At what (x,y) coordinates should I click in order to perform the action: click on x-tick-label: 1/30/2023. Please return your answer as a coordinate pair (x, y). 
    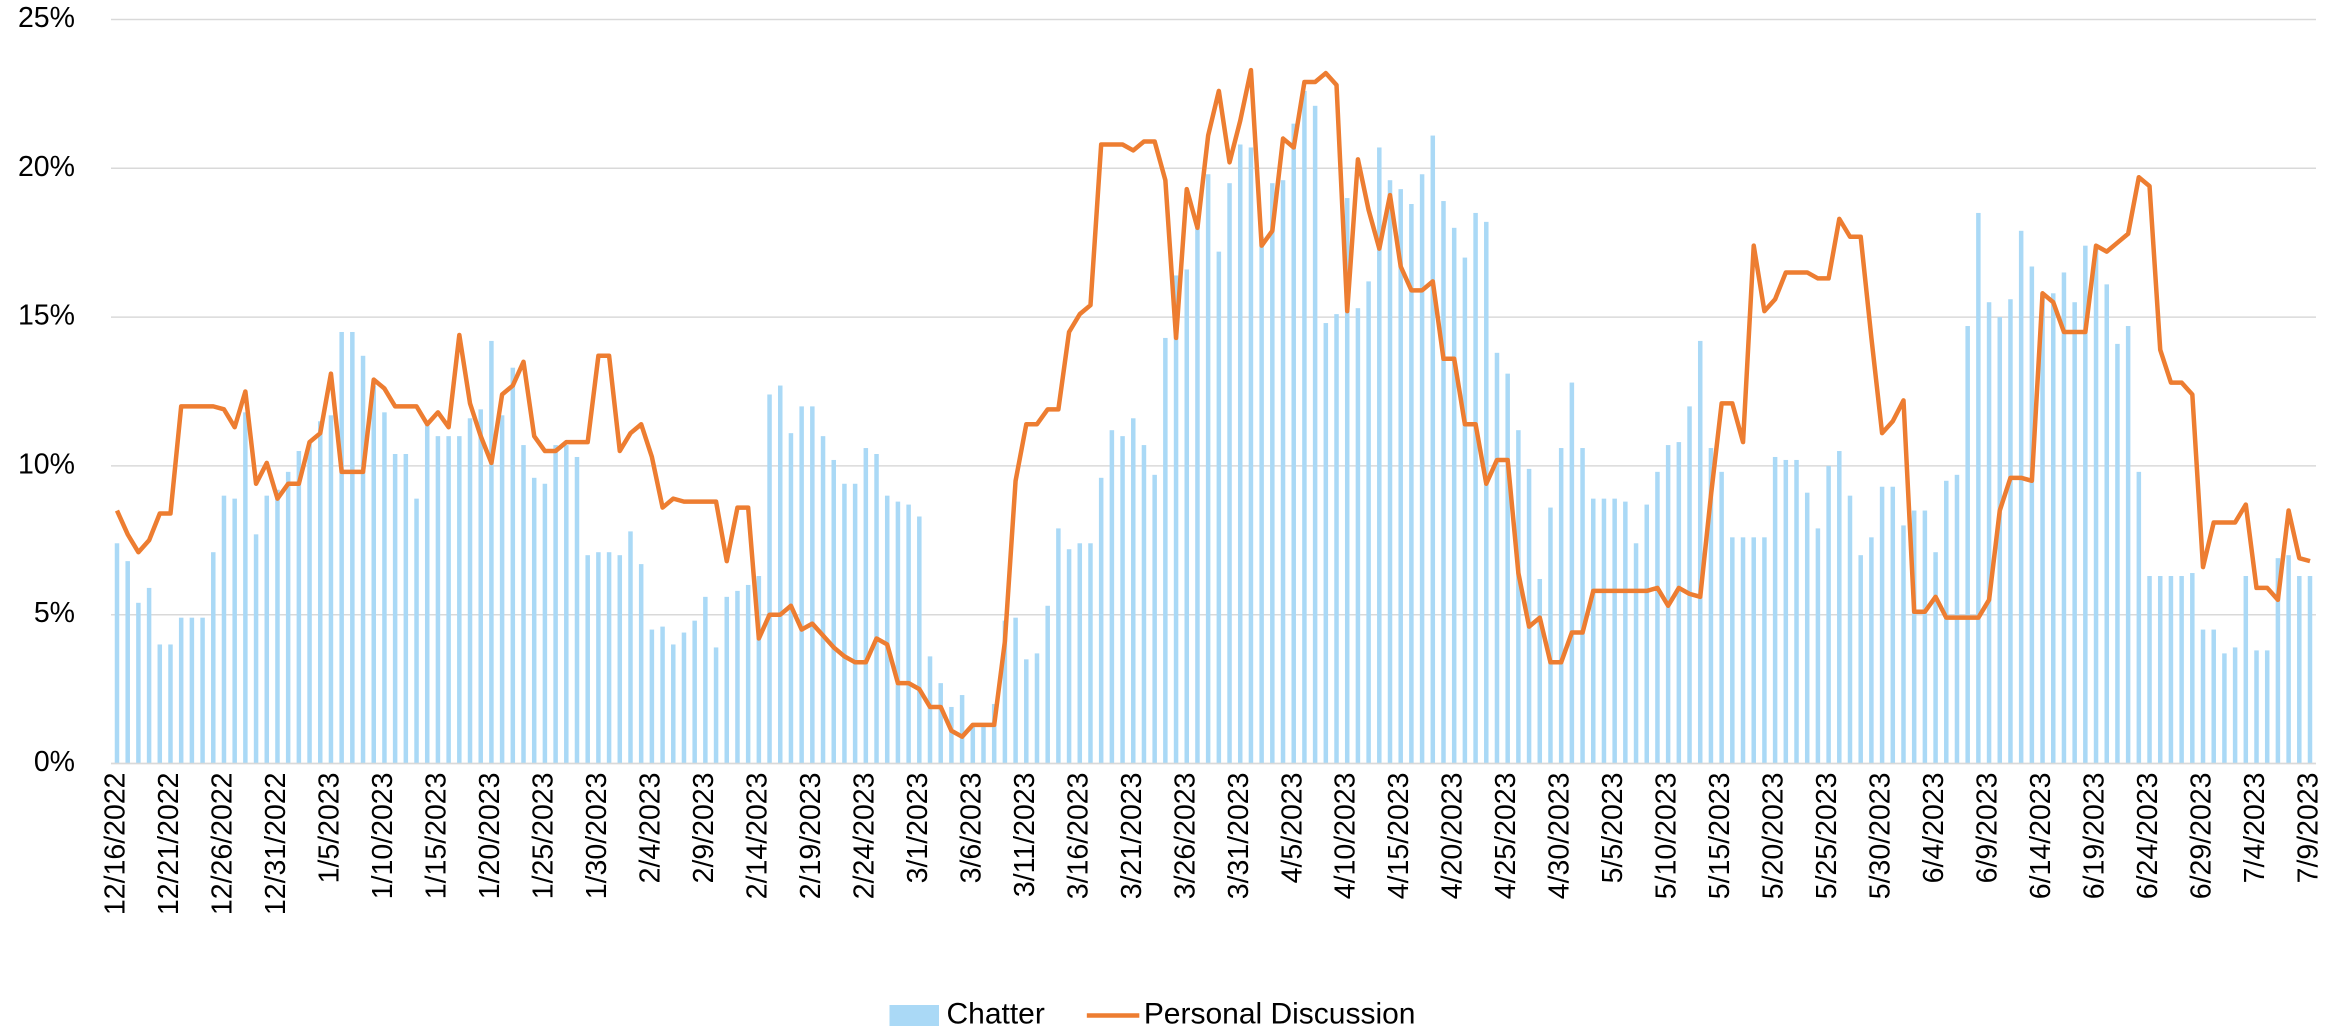
    Looking at the image, I should click on (597, 836).